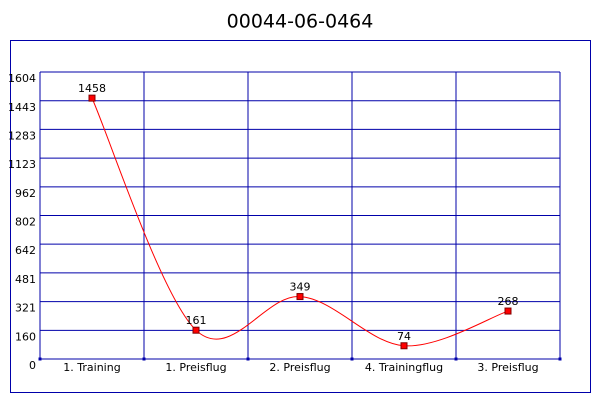  What do you see at coordinates (195, 367) in the screenshot?
I see `x-tick-label: 1. Preisflug` at bounding box center [195, 367].